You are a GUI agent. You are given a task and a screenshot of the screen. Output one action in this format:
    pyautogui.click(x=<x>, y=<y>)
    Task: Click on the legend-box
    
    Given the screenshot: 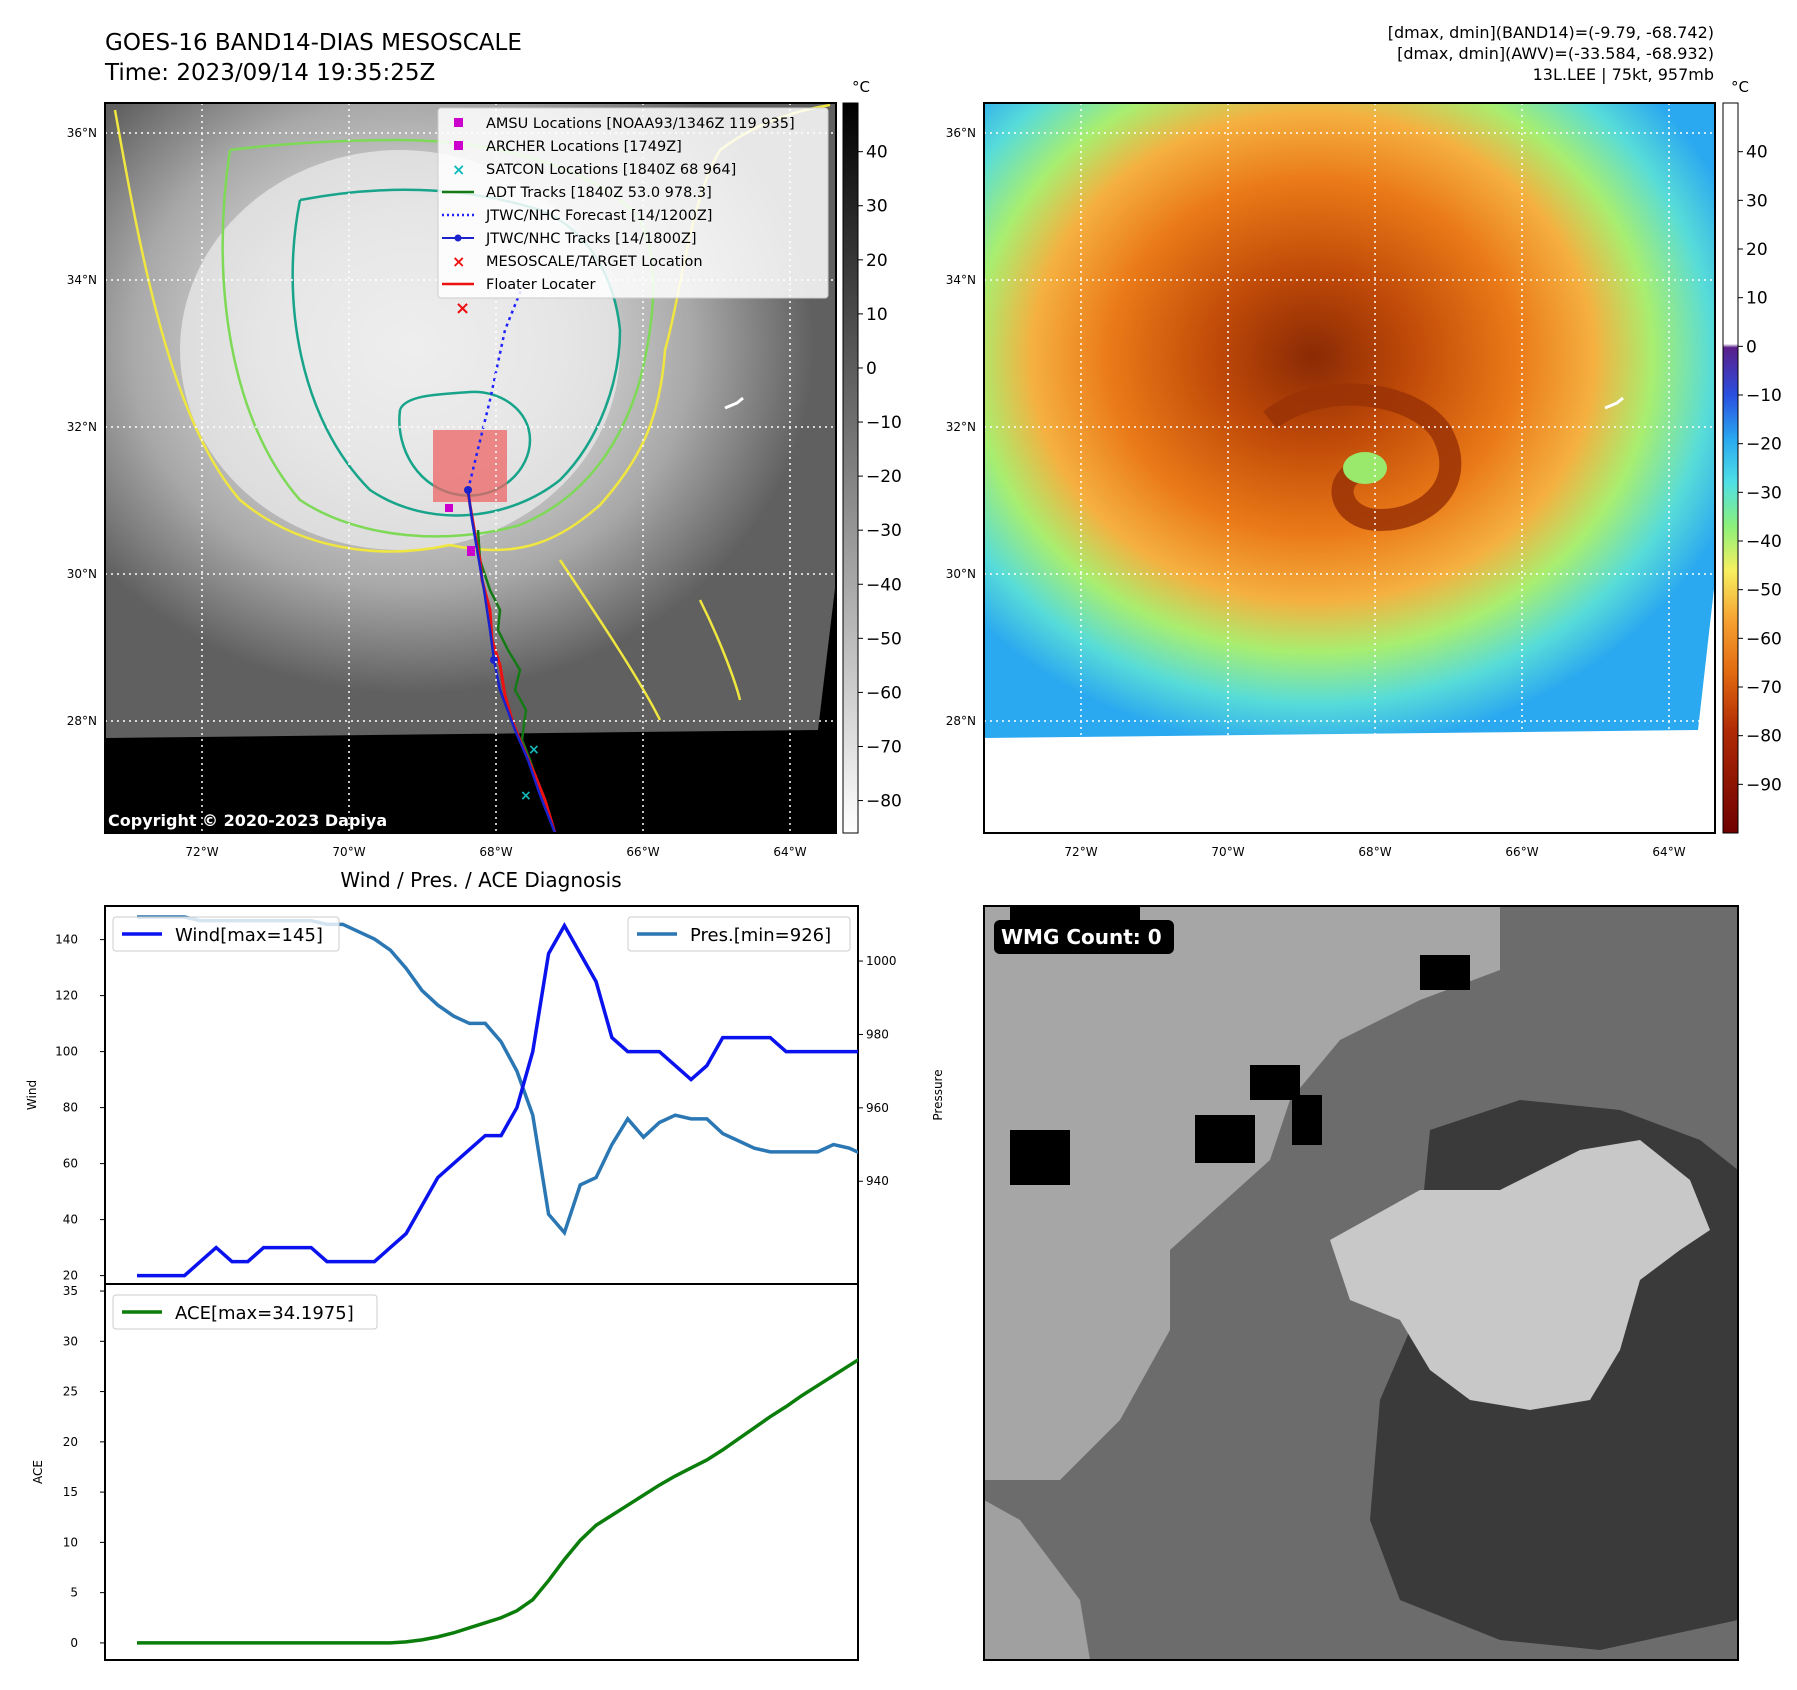 What is the action you would take?
    pyautogui.click(x=633, y=203)
    